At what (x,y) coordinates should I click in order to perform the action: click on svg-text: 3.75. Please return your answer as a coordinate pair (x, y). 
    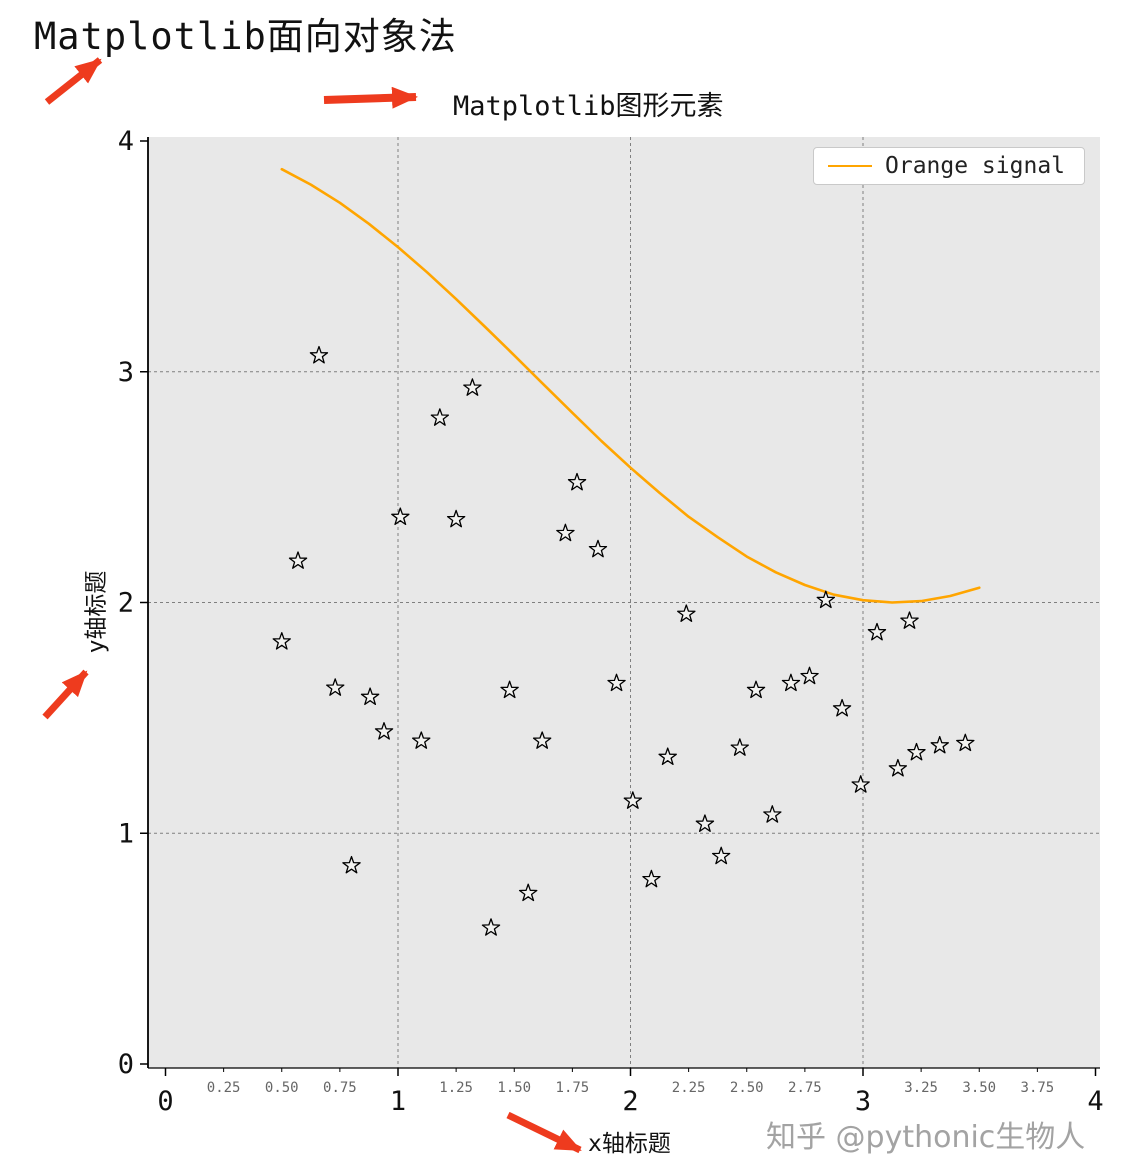
    Looking at the image, I should click on (1038, 1088).